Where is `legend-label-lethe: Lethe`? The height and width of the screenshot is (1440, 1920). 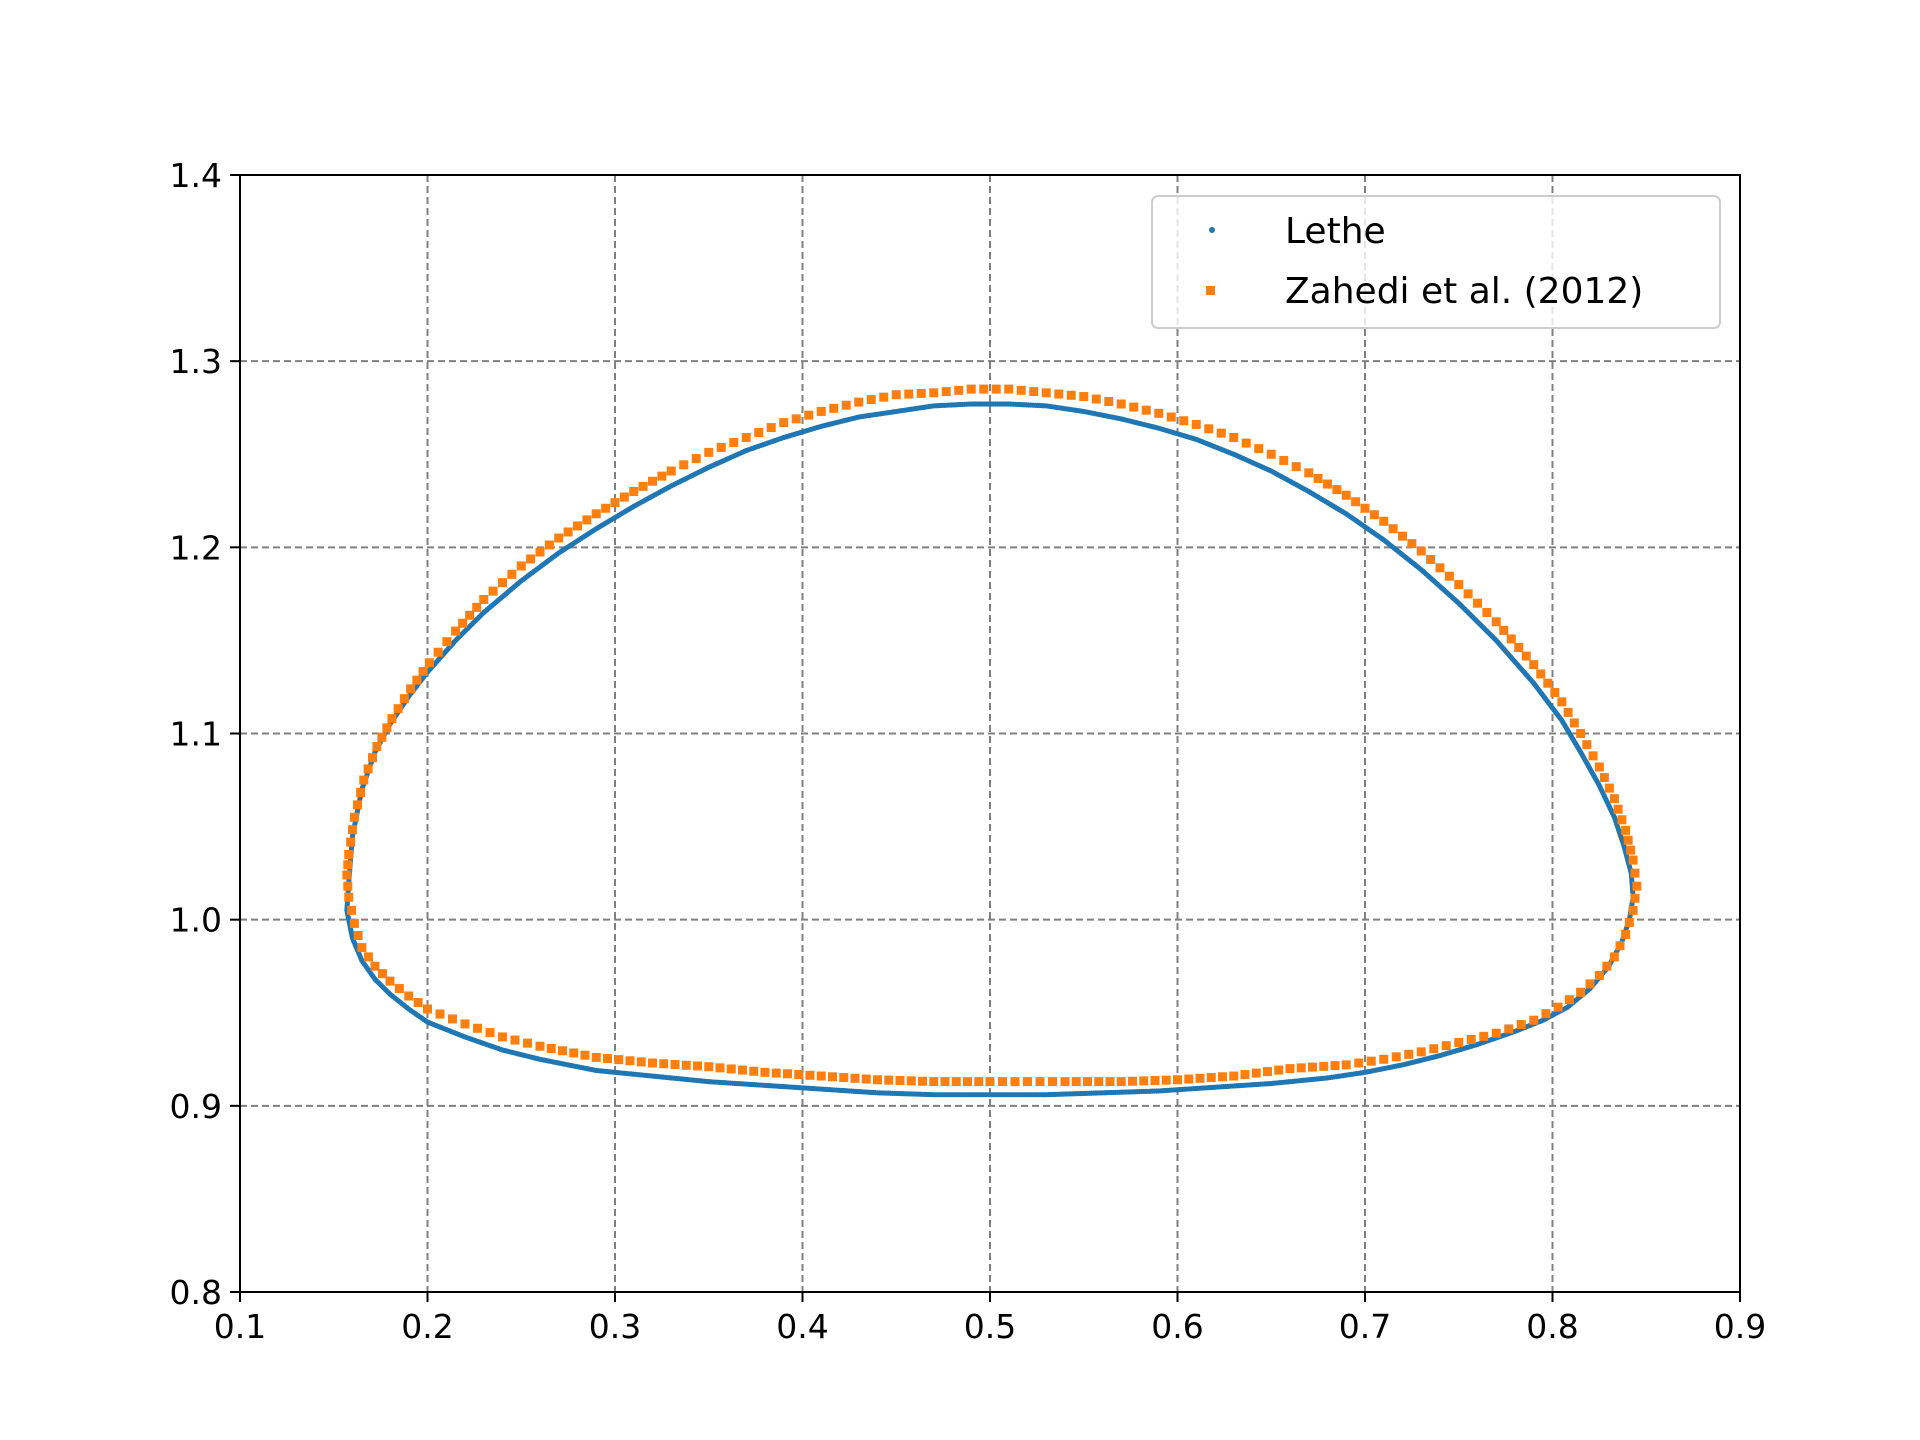
legend-label-lethe: Lethe is located at coordinates (1335, 231).